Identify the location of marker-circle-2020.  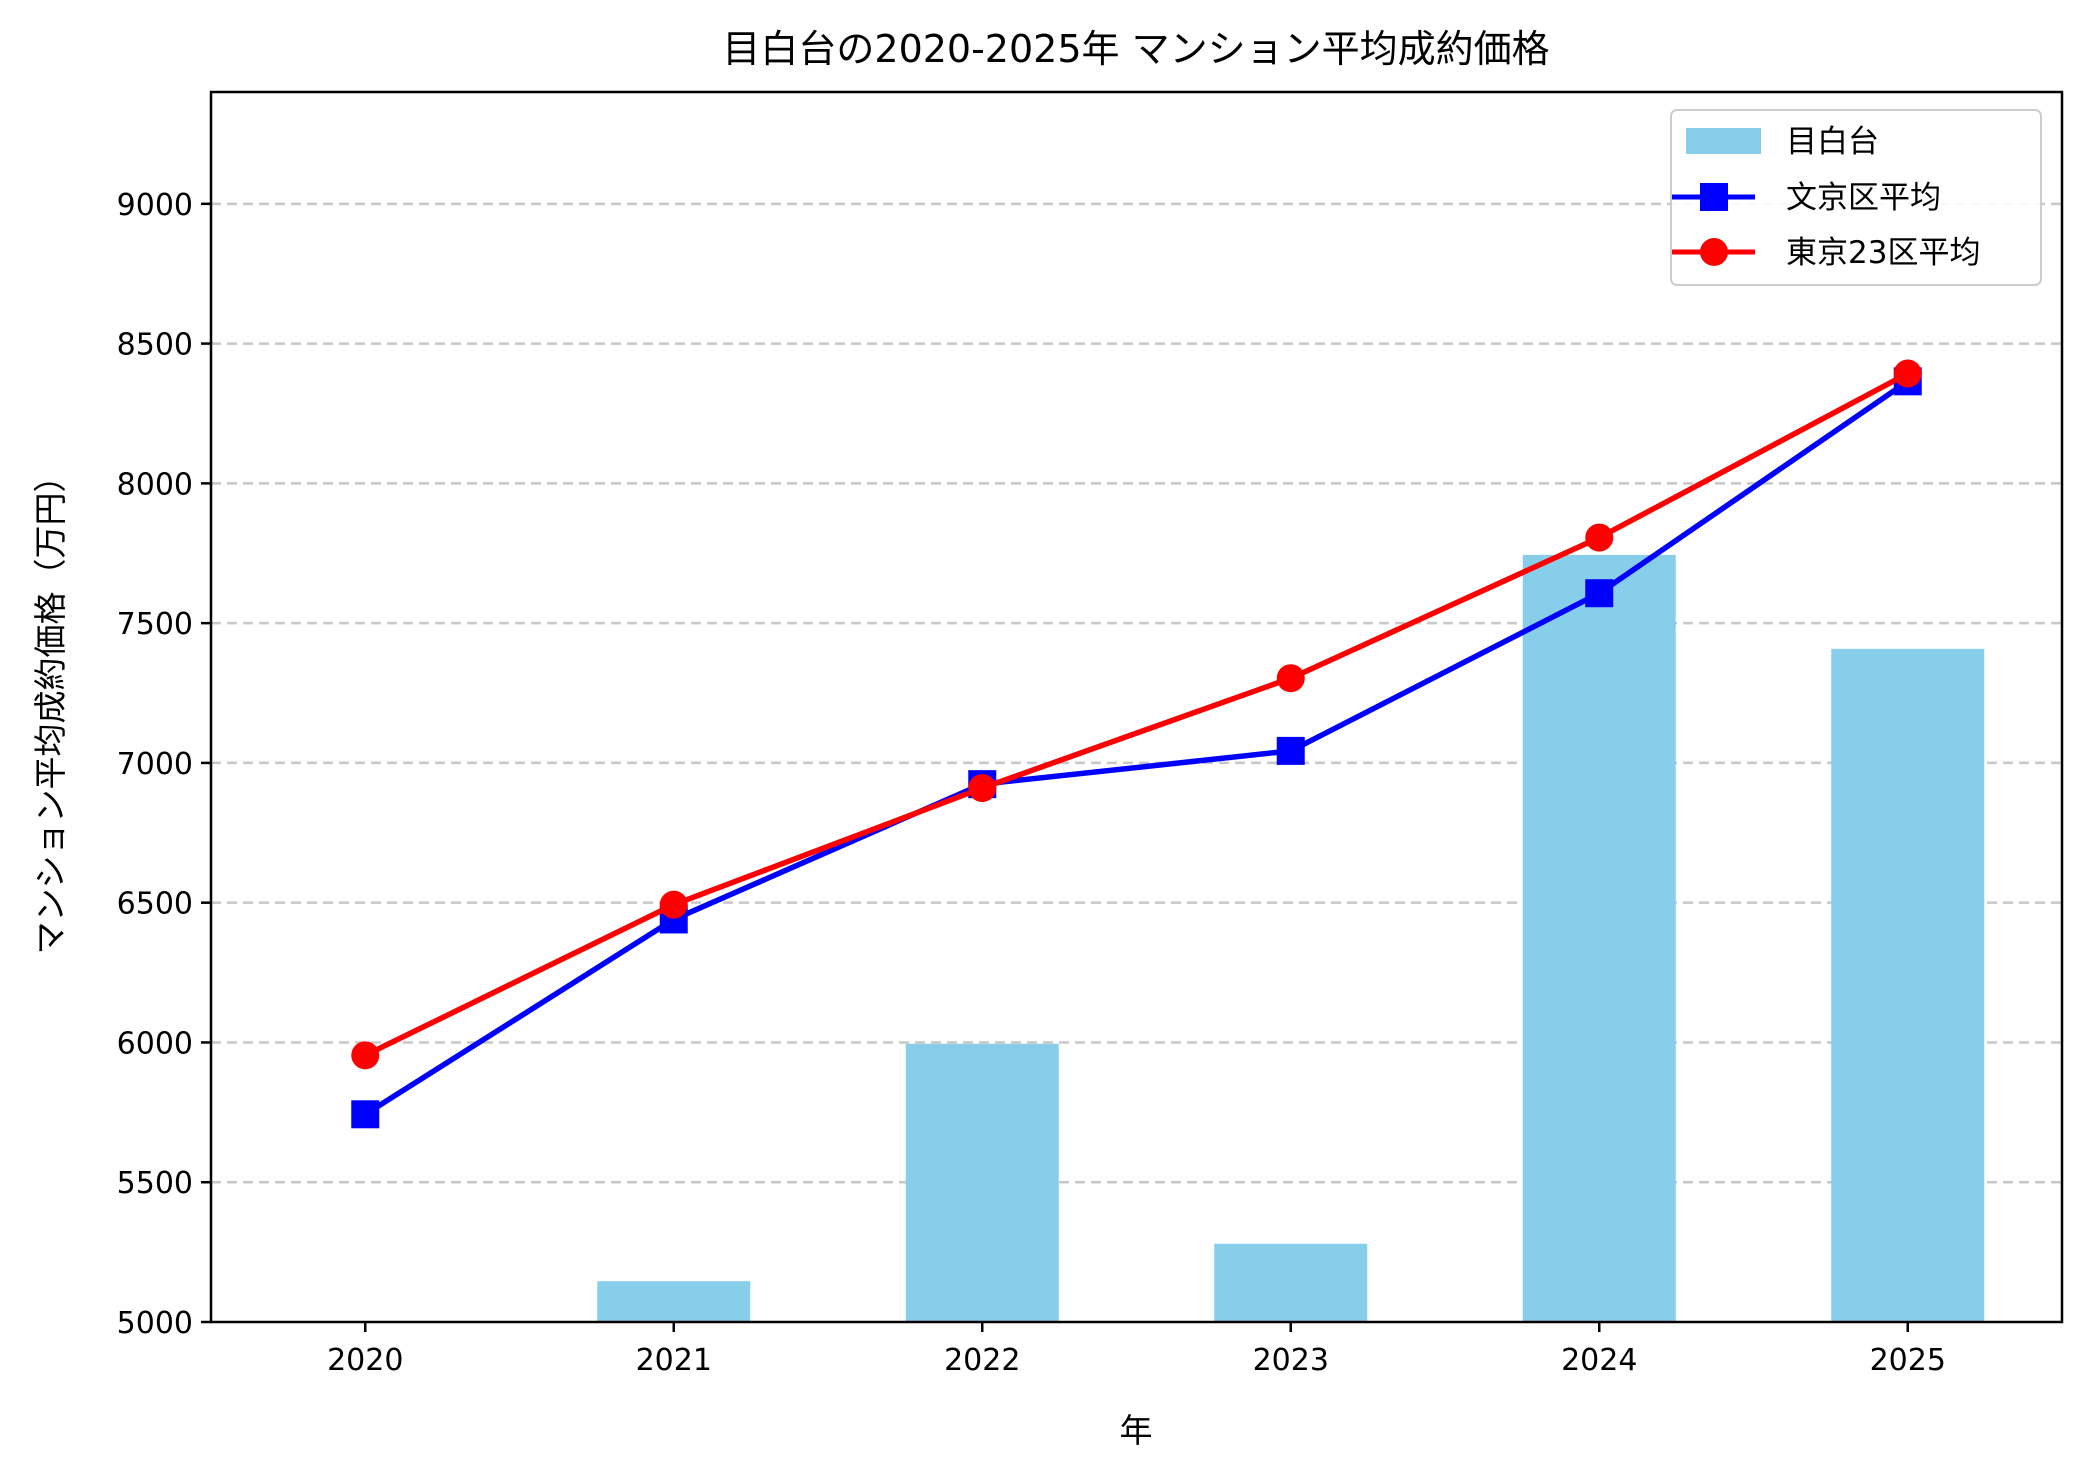
(365, 1055).